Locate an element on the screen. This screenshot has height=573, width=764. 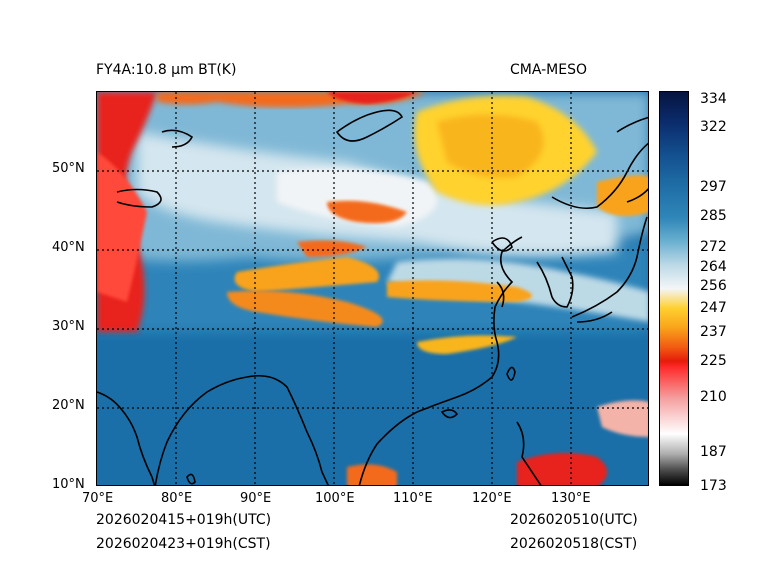
lon-label-130e: 130°E is located at coordinates (571, 498).